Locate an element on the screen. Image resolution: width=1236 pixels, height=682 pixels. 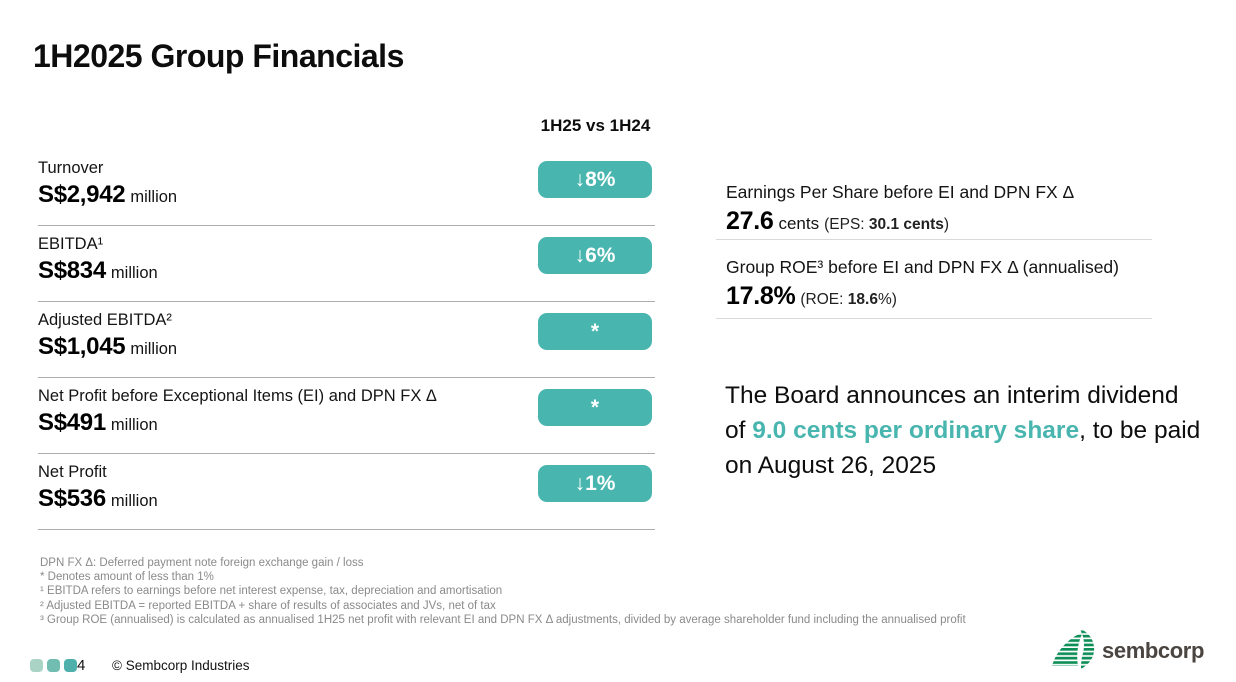
ratio-unit: cents is located at coordinates (799, 223).